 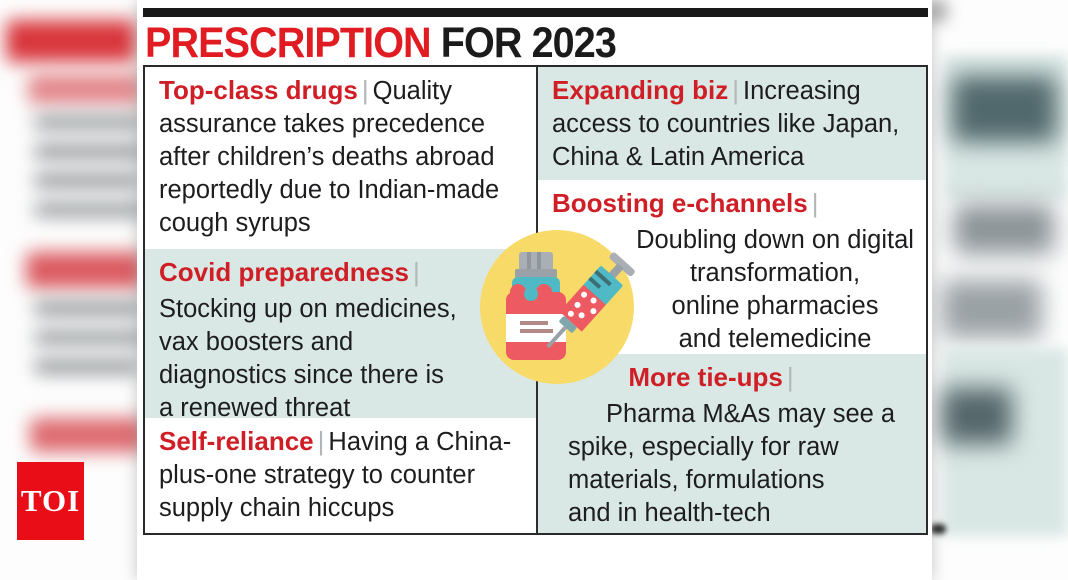 What do you see at coordinates (236, 441) in the screenshot?
I see `section-heading: Self-reliance` at bounding box center [236, 441].